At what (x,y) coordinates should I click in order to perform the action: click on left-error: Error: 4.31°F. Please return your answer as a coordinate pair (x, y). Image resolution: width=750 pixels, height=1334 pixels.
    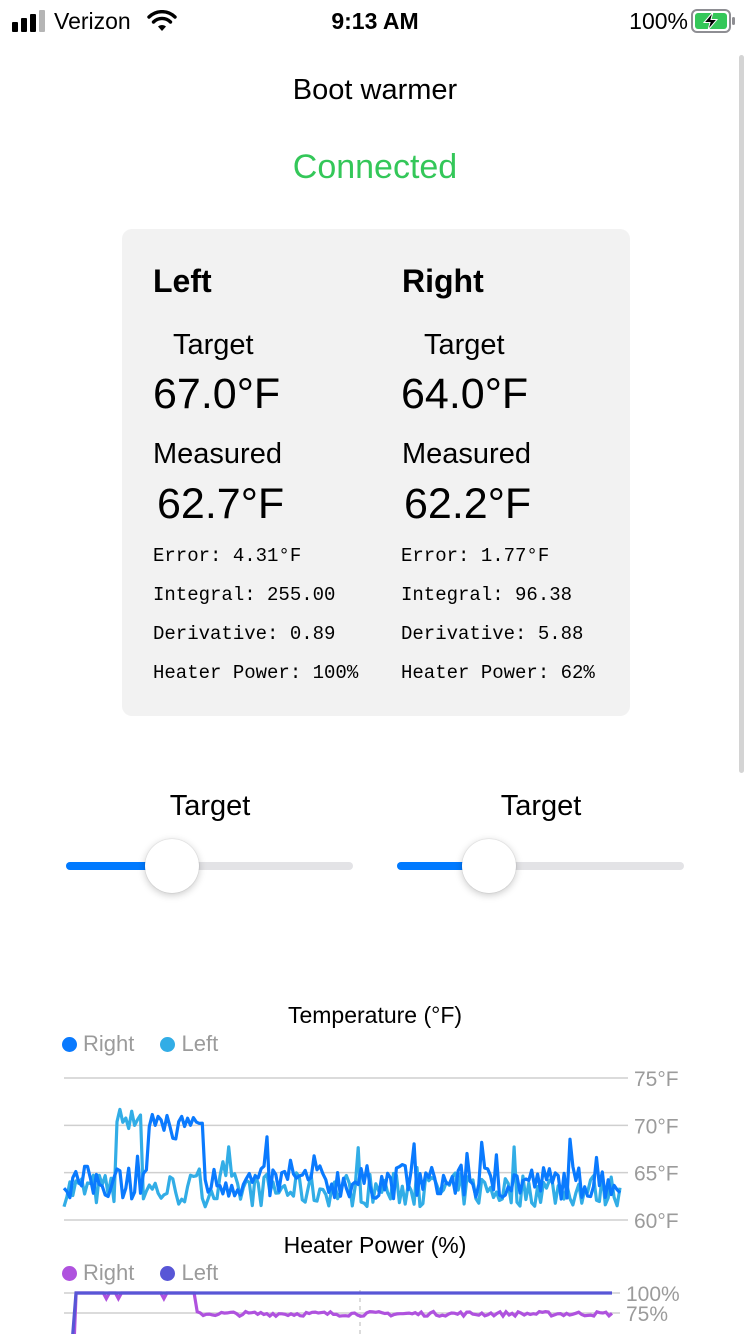
    Looking at the image, I should click on (227, 556).